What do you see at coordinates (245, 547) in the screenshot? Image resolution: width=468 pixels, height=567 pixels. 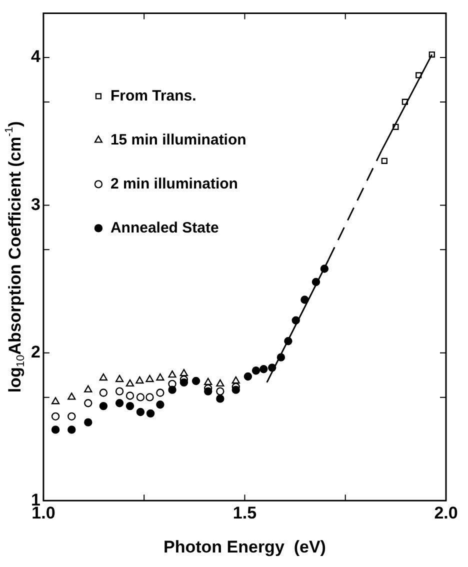 I see `x-axis-title: Photon Energy (eV)` at bounding box center [245, 547].